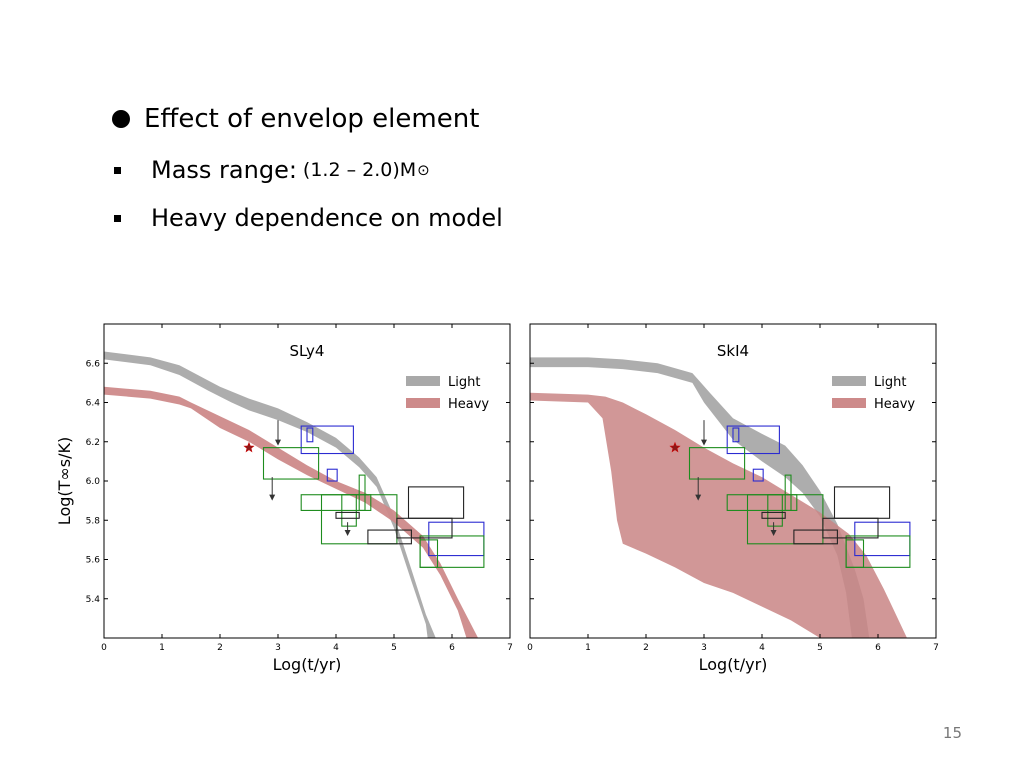 This screenshot has height=768, width=1024. What do you see at coordinates (224, 170) in the screenshot?
I see `bullet-text: Mass range:` at bounding box center [224, 170].